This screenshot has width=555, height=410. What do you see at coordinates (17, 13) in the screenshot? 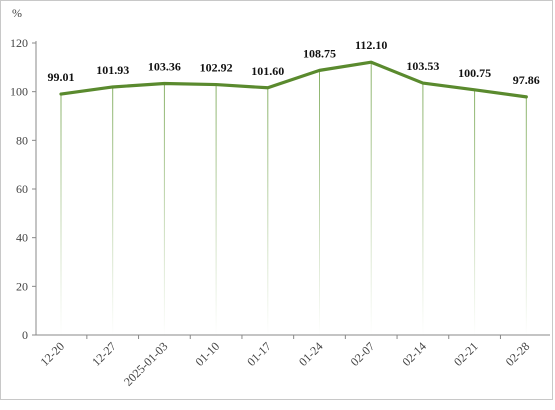
I see `y-axis-unit: %` at bounding box center [17, 13].